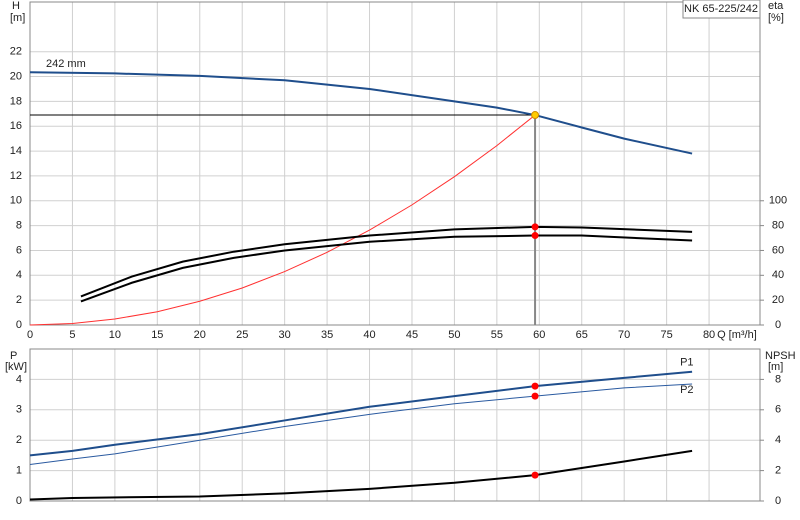 This screenshot has height=520, width=800. What do you see at coordinates (200, 335) in the screenshot?
I see `x-tick-label: 20` at bounding box center [200, 335].